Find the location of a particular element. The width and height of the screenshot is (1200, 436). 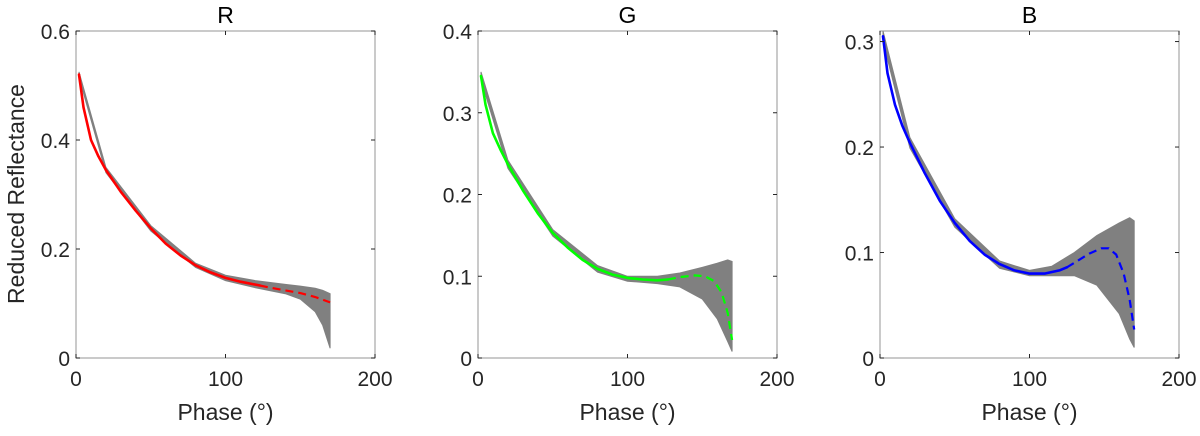

panel-title: G is located at coordinates (628, 15).